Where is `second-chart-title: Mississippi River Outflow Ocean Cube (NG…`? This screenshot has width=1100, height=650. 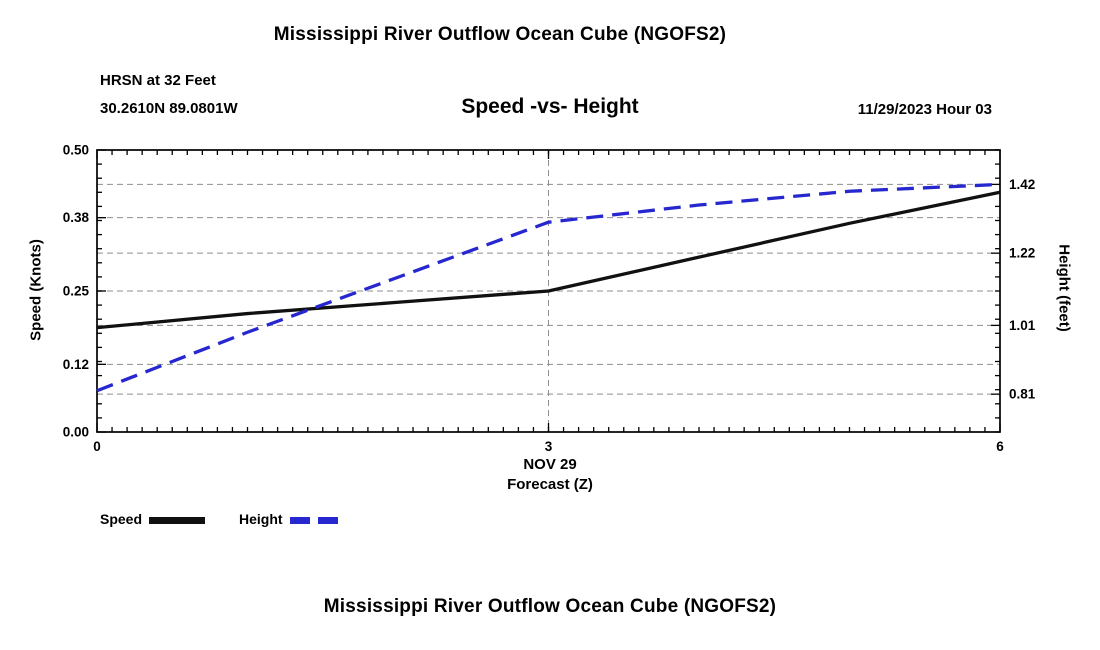
second-chart-title: Mississippi River Outflow Ocean Cube (NG… is located at coordinates (550, 606).